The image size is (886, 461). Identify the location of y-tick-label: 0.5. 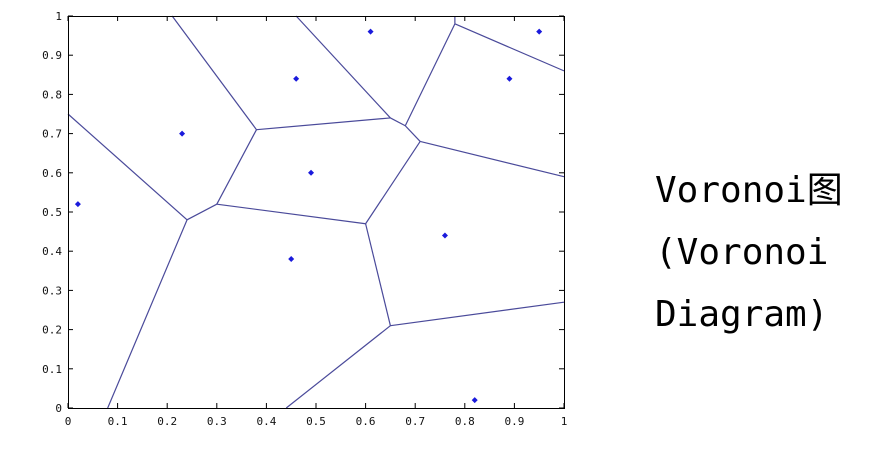
(52, 212).